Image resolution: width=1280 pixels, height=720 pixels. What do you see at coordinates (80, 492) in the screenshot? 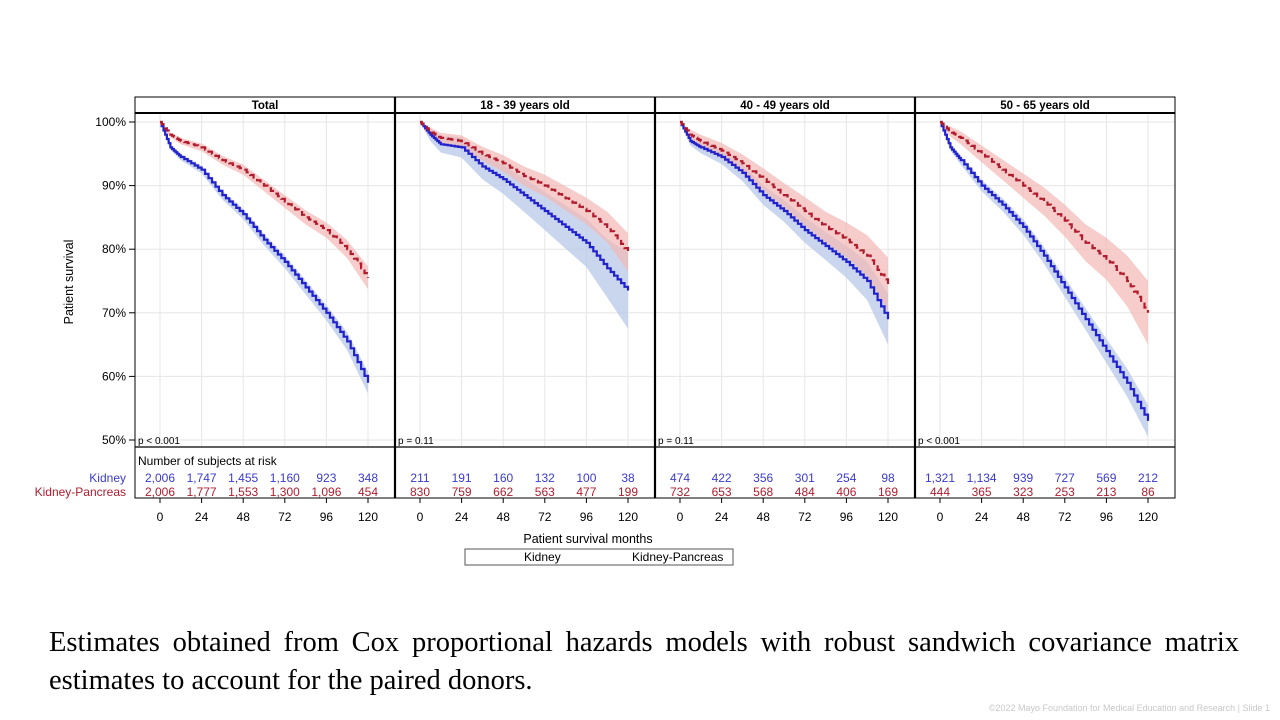
I see `risk-row-label-kidney-pancreas: Kidney-Pancreas` at bounding box center [80, 492].